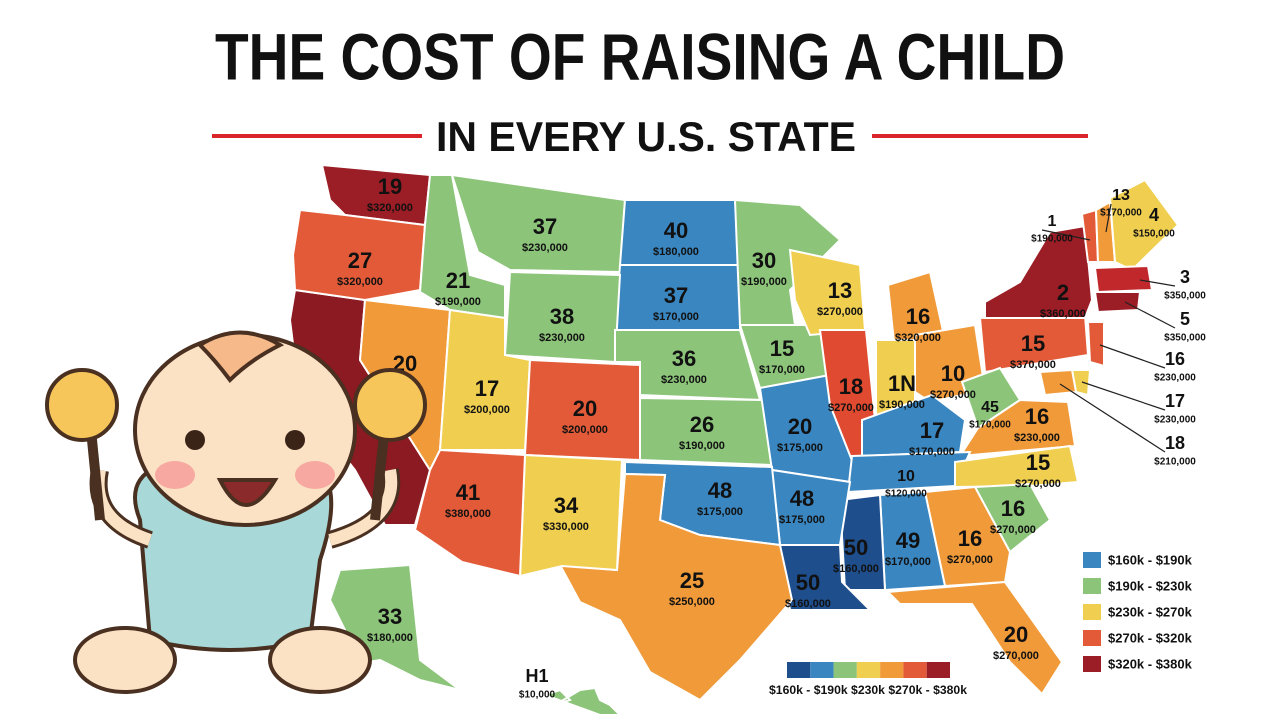  Describe the element at coordinates (390, 208) in the screenshot. I see `state-cost: $320,000` at that location.